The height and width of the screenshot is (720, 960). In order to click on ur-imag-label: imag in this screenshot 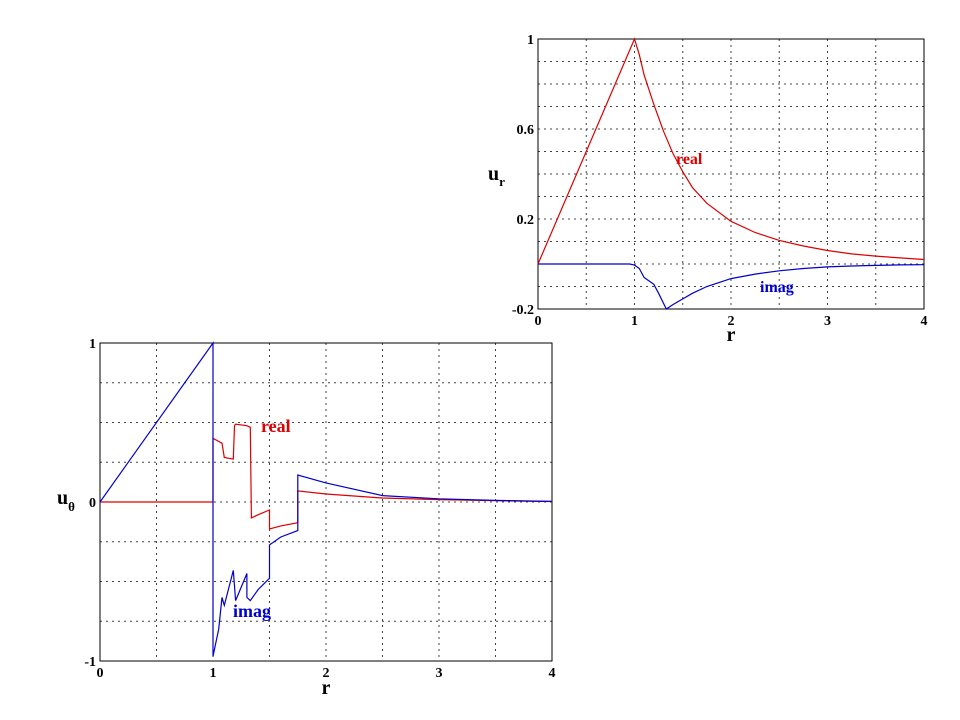, I will do `click(777, 287)`.